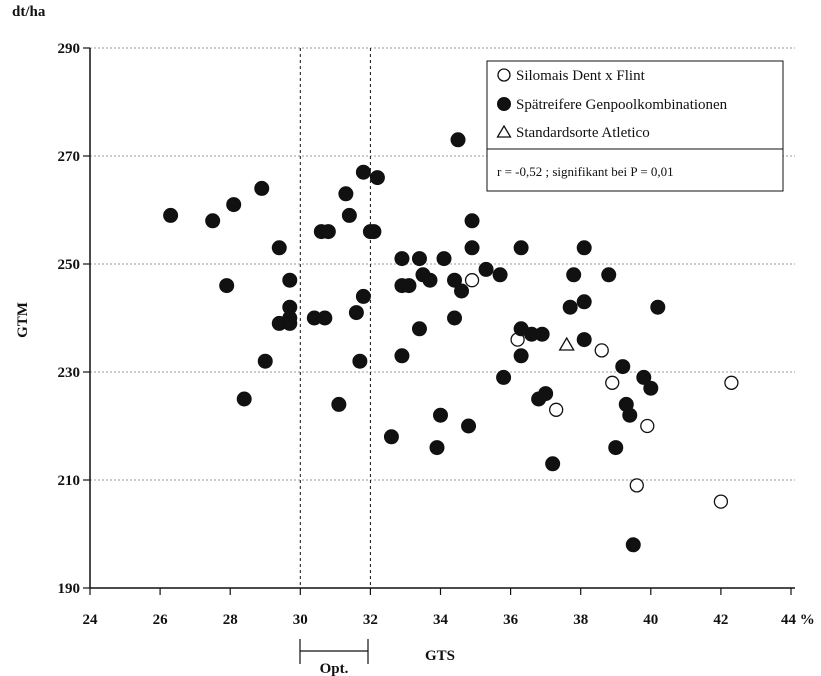  What do you see at coordinates (23, 320) in the screenshot?
I see `y-axis-label: GTM` at bounding box center [23, 320].